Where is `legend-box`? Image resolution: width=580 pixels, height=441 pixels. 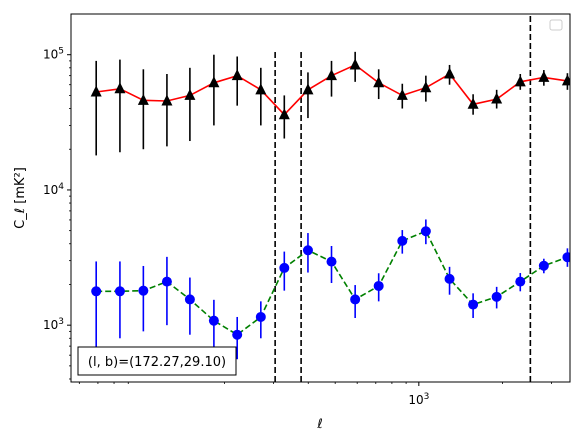
legend-box is located at coordinates (556, 25).